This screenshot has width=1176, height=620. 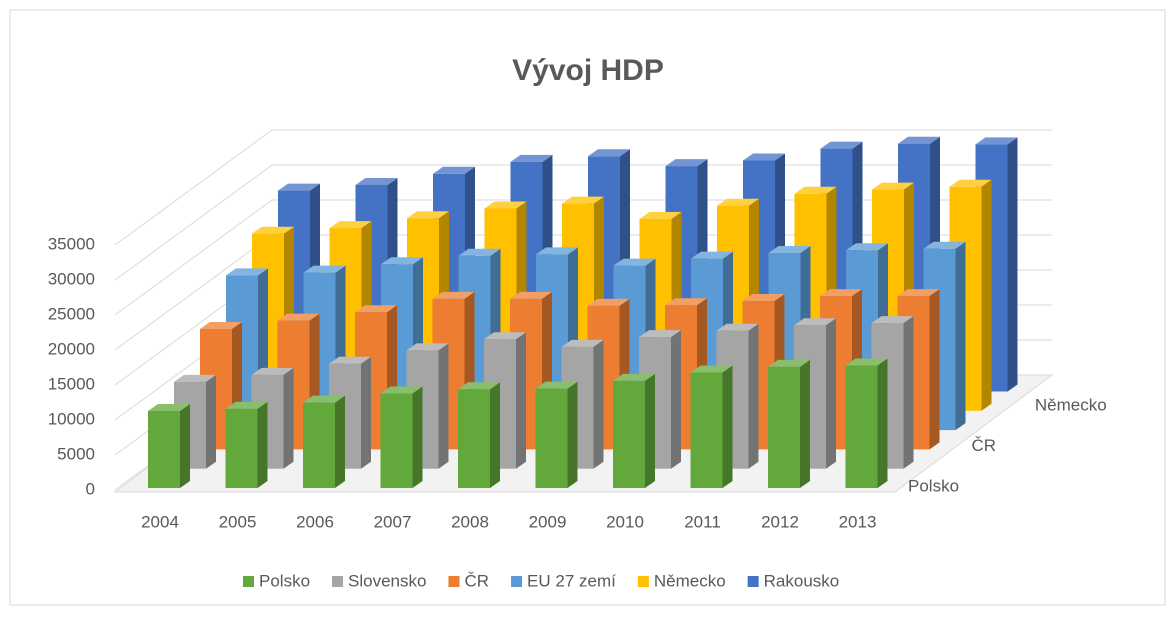 What do you see at coordinates (1071, 404) in the screenshot?
I see `depth-label: Německo` at bounding box center [1071, 404].